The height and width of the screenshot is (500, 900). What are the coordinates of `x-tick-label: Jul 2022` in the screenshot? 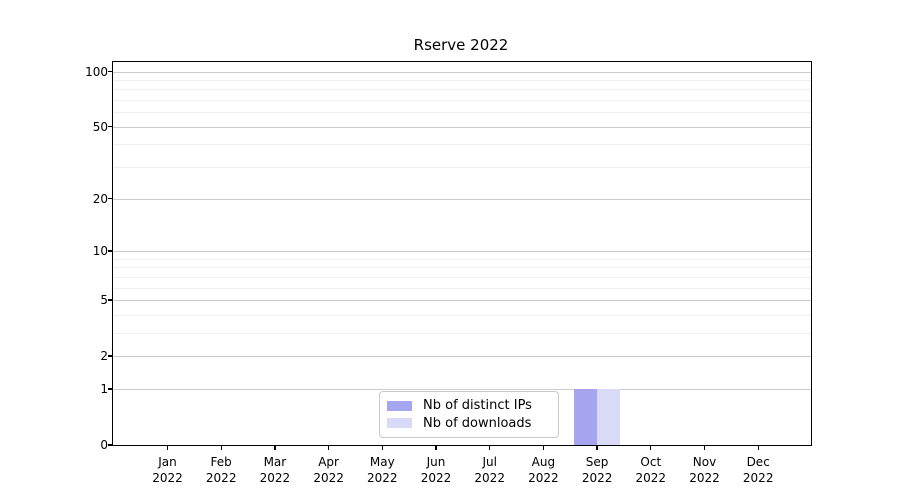 It's located at (489, 470).